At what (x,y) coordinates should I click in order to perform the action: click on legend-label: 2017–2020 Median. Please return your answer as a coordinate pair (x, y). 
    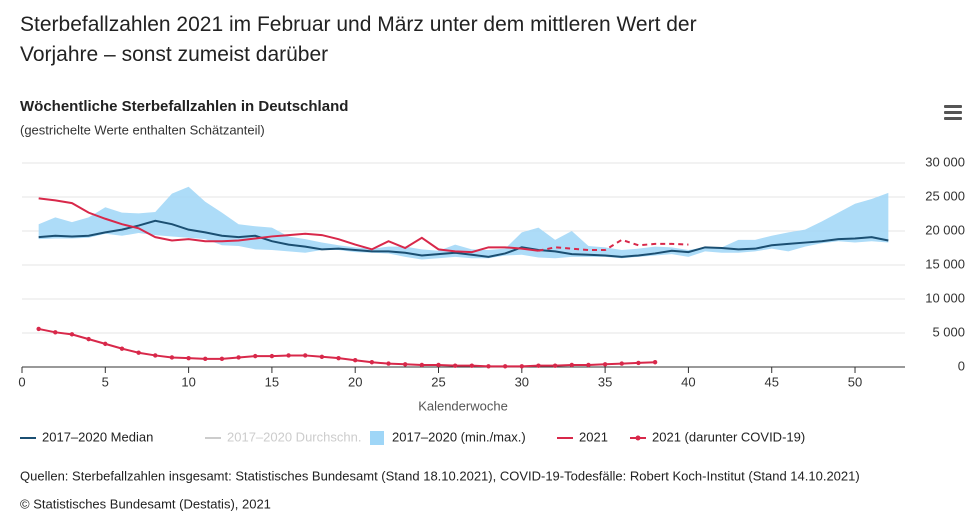
    Looking at the image, I should click on (97, 436).